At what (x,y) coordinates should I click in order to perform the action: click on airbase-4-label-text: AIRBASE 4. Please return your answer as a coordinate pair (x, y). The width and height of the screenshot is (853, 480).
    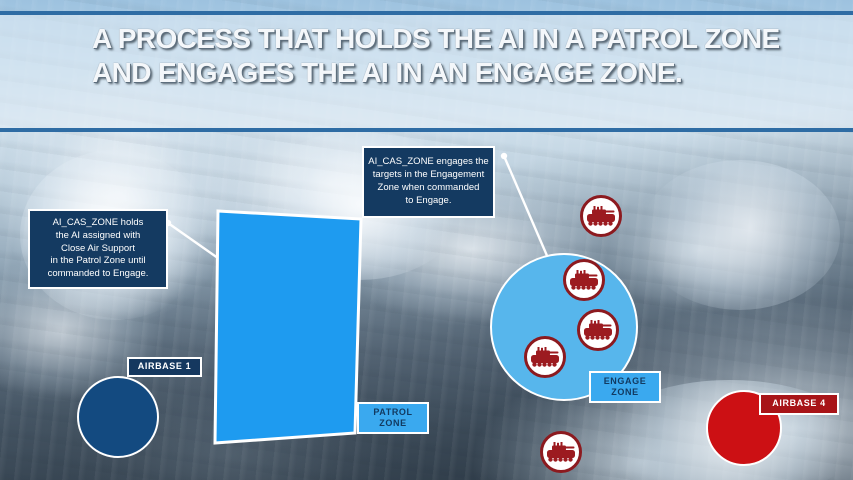
    Looking at the image, I should click on (799, 403).